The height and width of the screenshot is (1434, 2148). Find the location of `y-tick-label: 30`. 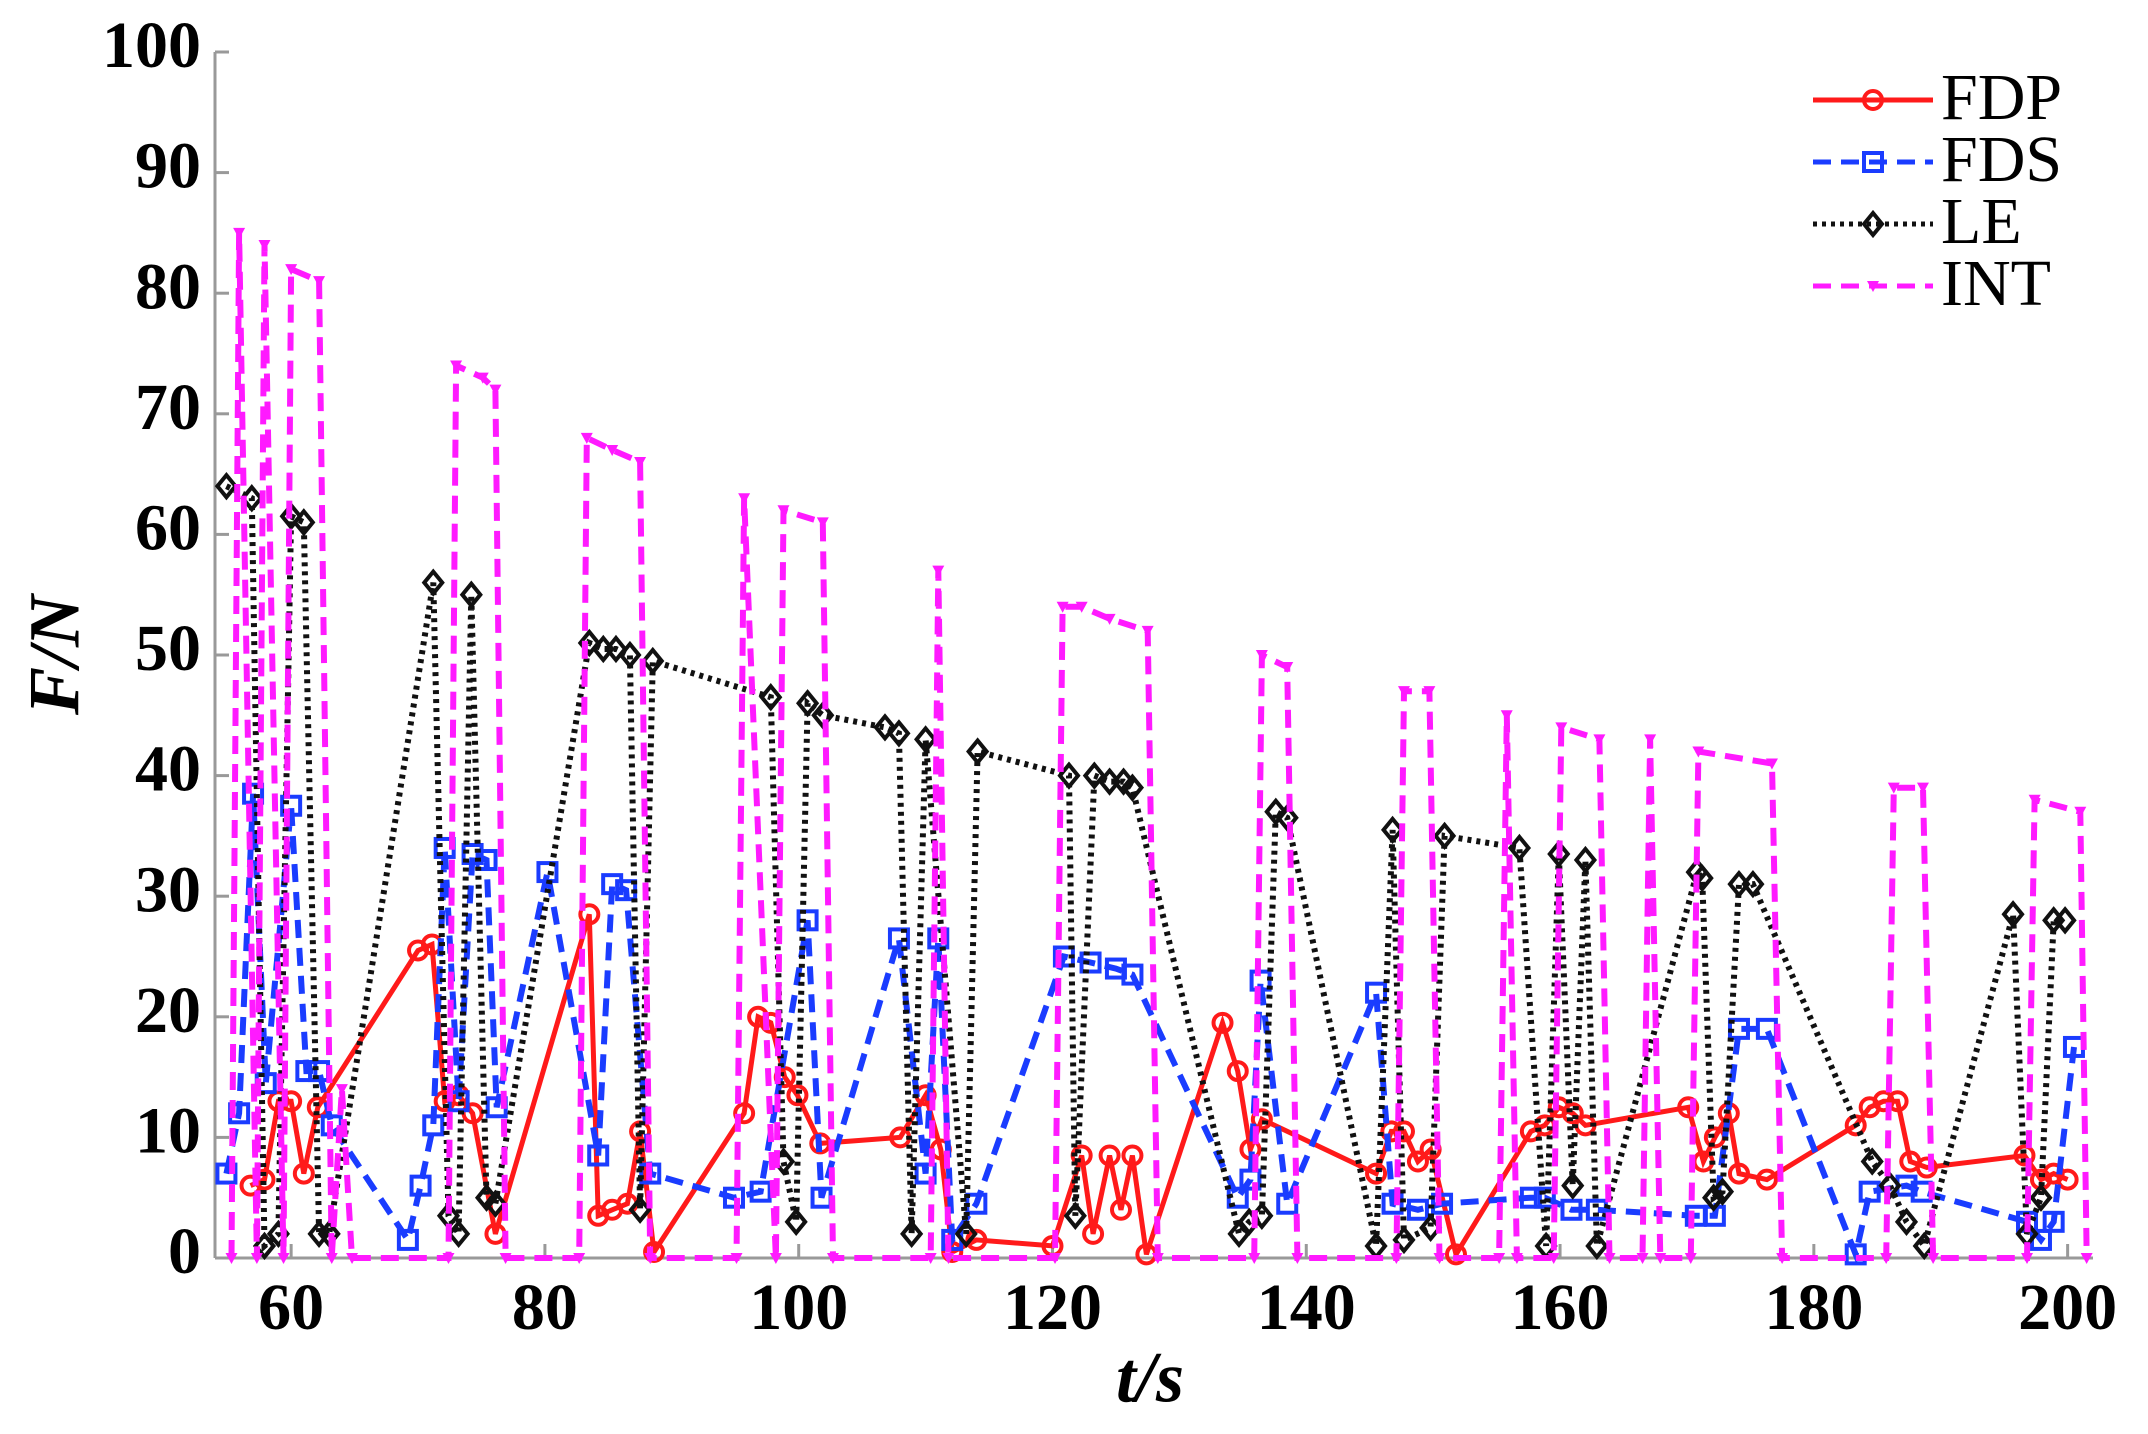

y-tick-label: 30 is located at coordinates (168, 889).